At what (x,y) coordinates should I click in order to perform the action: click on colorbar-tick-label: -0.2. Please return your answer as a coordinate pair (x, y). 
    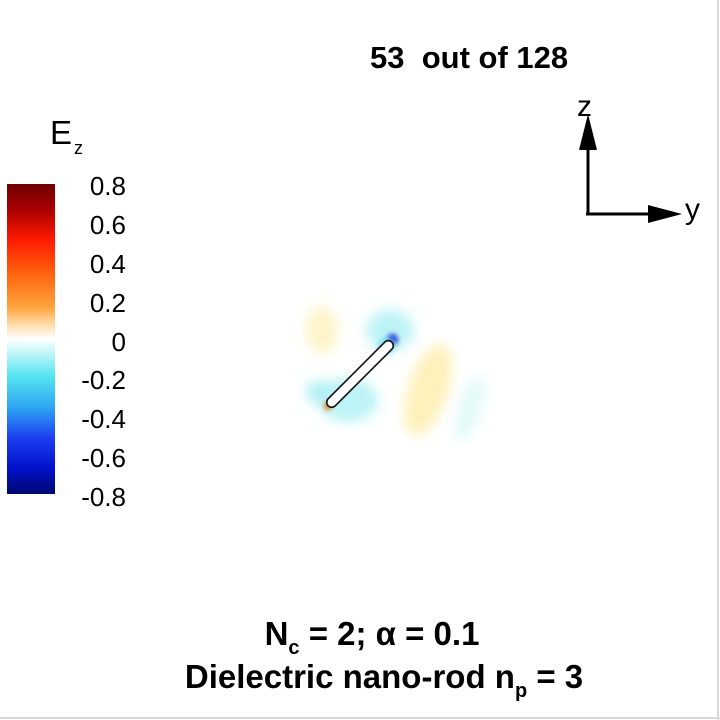
    Looking at the image, I should click on (103, 380).